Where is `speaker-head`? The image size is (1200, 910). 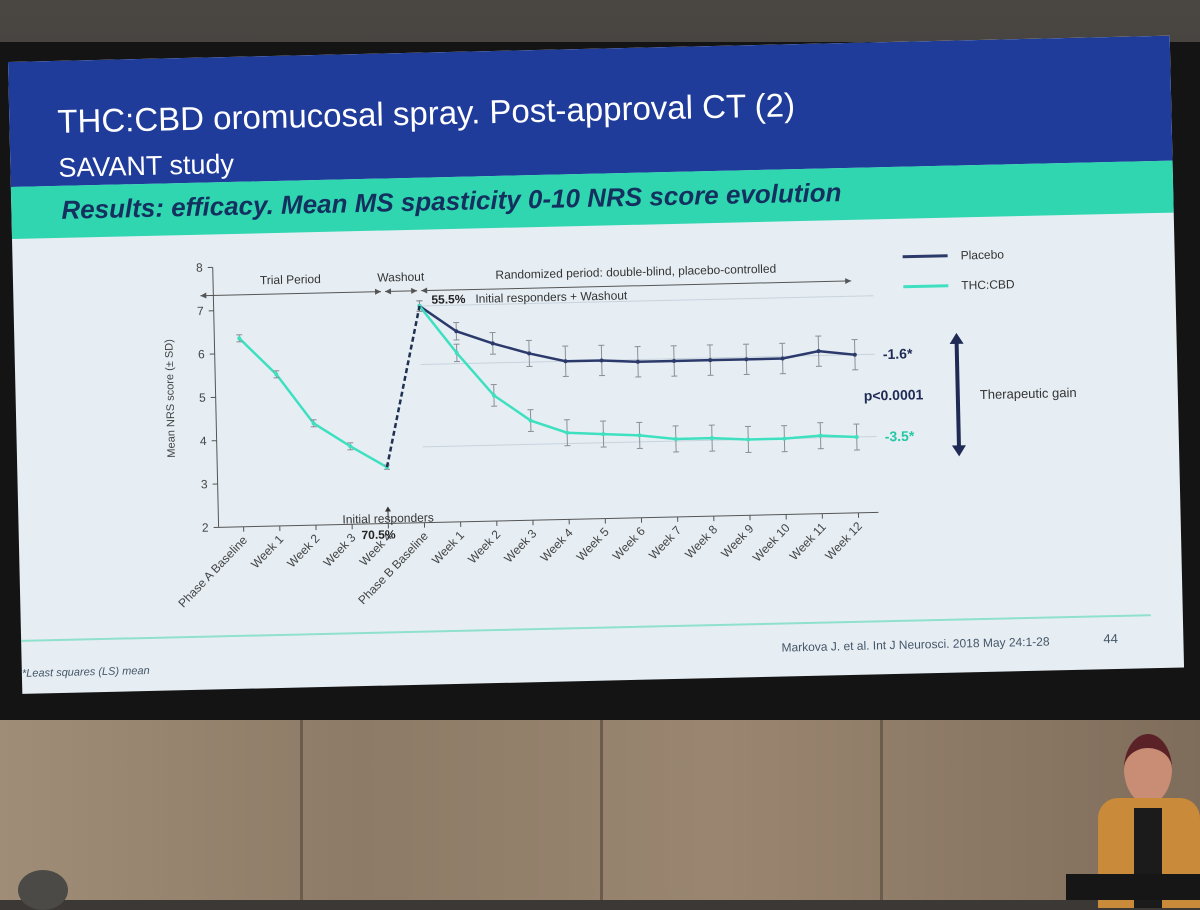
speaker-head is located at coordinates (1148, 769).